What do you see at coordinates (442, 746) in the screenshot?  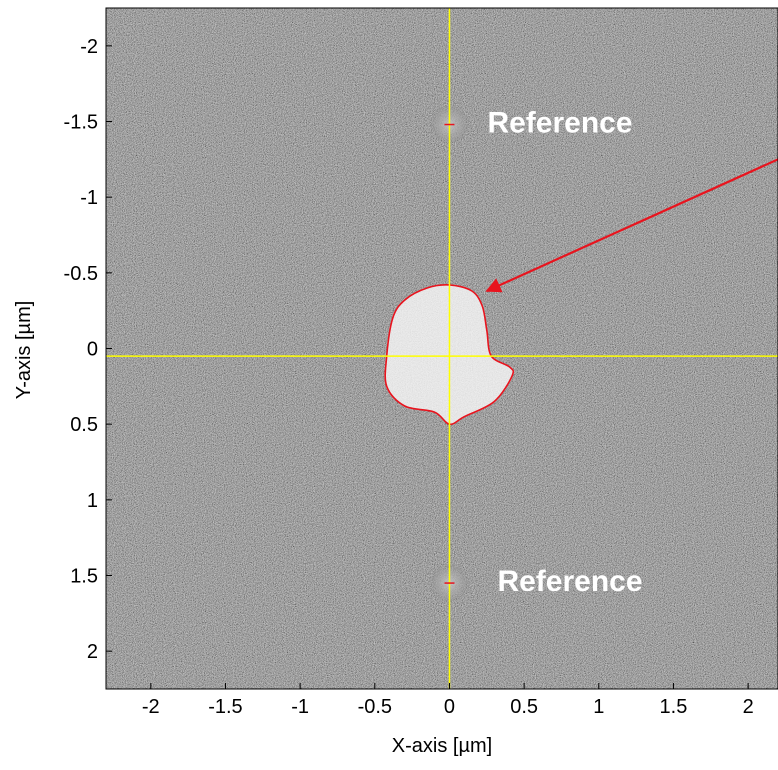 I see `x-axis-label: X-axis [µm]` at bounding box center [442, 746].